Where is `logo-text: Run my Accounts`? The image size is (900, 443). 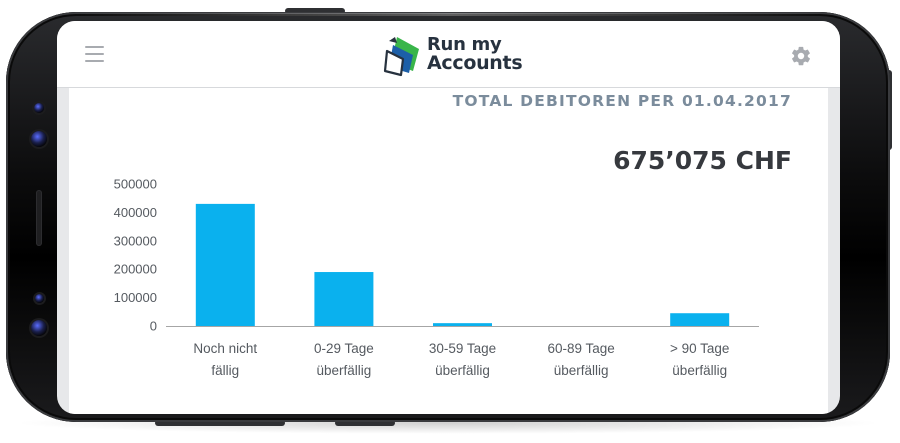
logo-text: Run my Accounts is located at coordinates (475, 54).